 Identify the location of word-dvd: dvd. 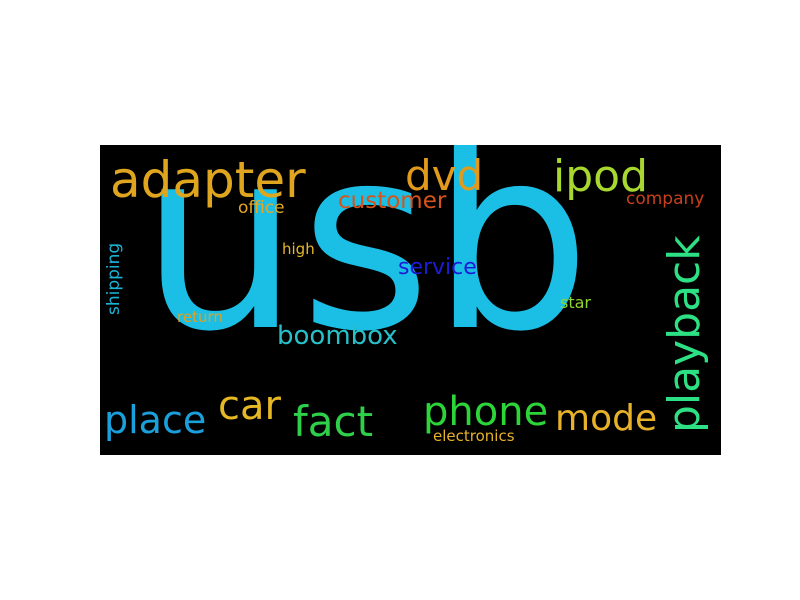
(444, 175).